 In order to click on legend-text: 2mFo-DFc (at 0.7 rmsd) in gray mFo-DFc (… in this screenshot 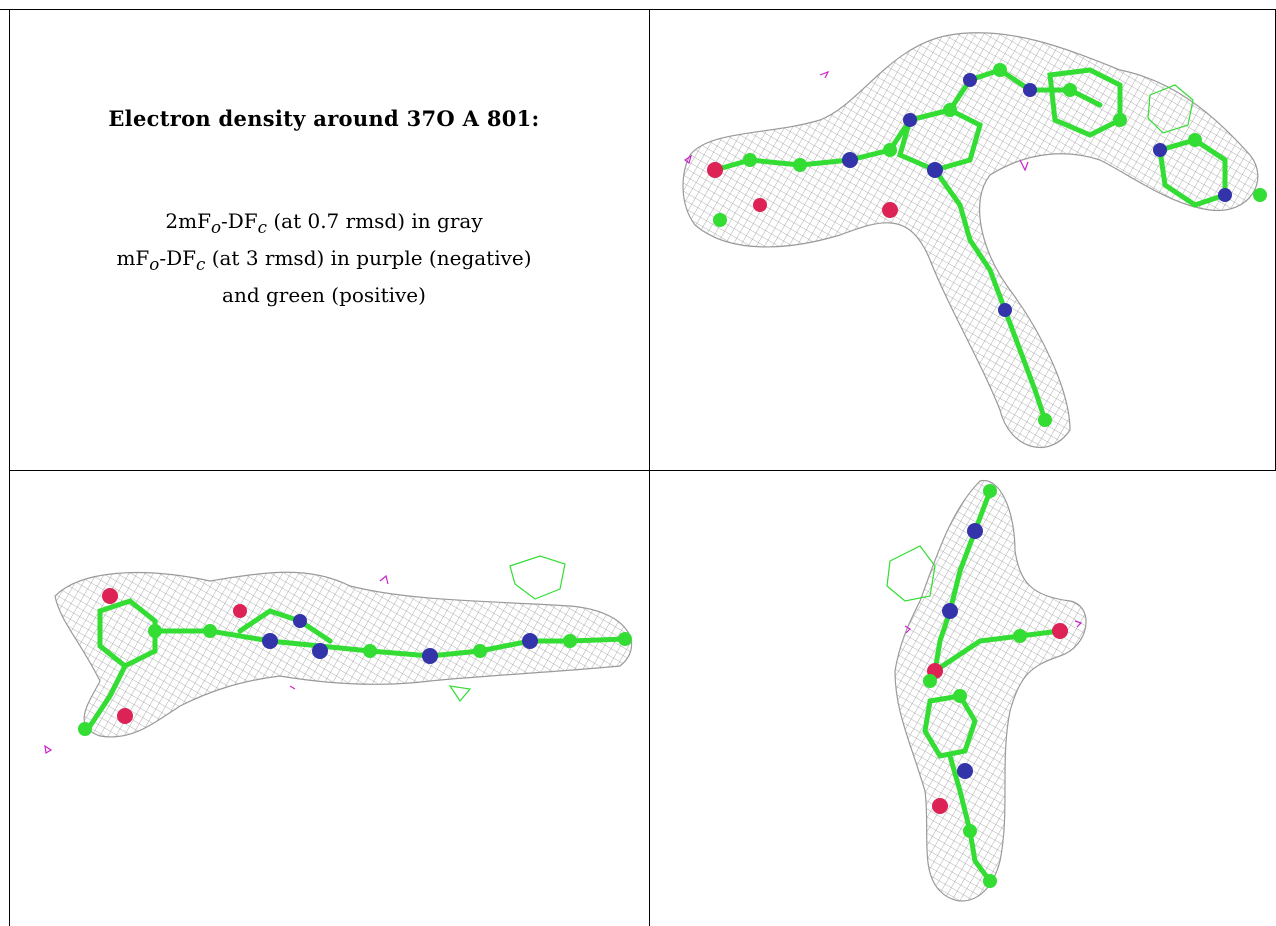, I will do `click(329, 258)`.